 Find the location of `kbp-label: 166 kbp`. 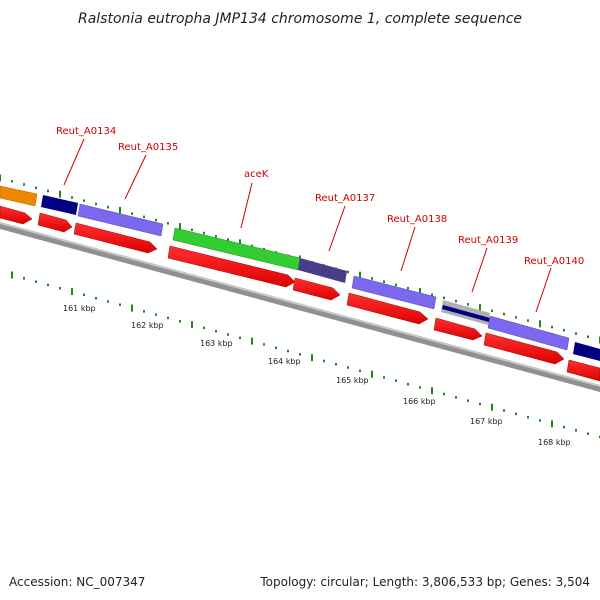

kbp-label: 166 kbp is located at coordinates (419, 401).